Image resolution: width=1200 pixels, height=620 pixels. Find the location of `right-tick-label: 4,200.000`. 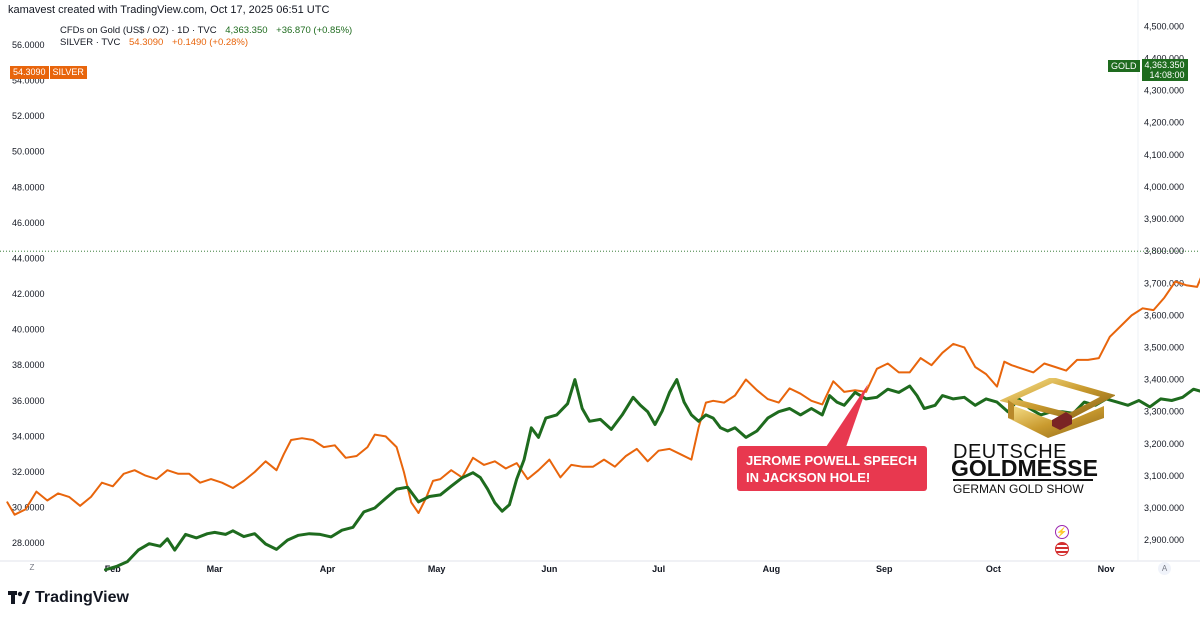

right-tick-label: 4,200.000 is located at coordinates (1164, 123).